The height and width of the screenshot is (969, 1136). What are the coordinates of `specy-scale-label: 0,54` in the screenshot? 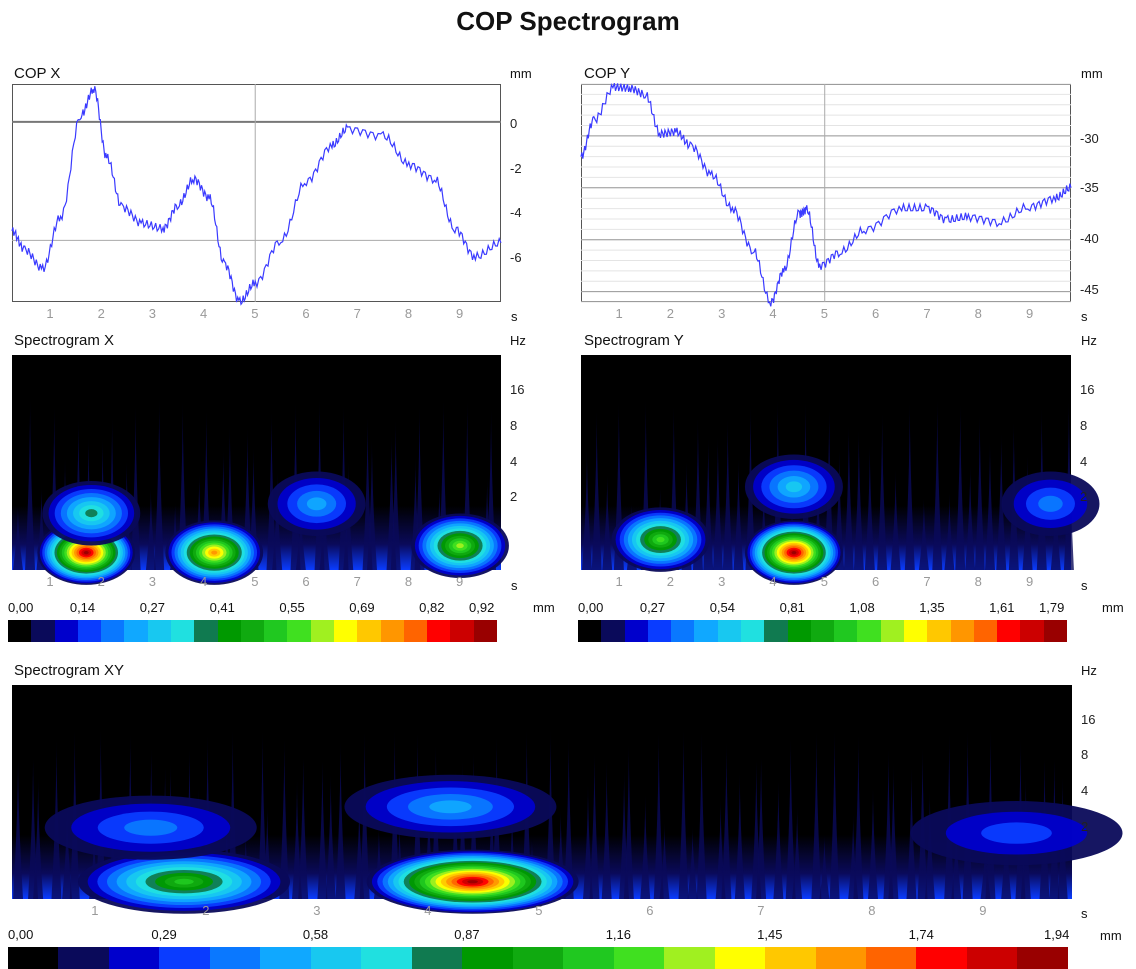 It's located at (722, 607).